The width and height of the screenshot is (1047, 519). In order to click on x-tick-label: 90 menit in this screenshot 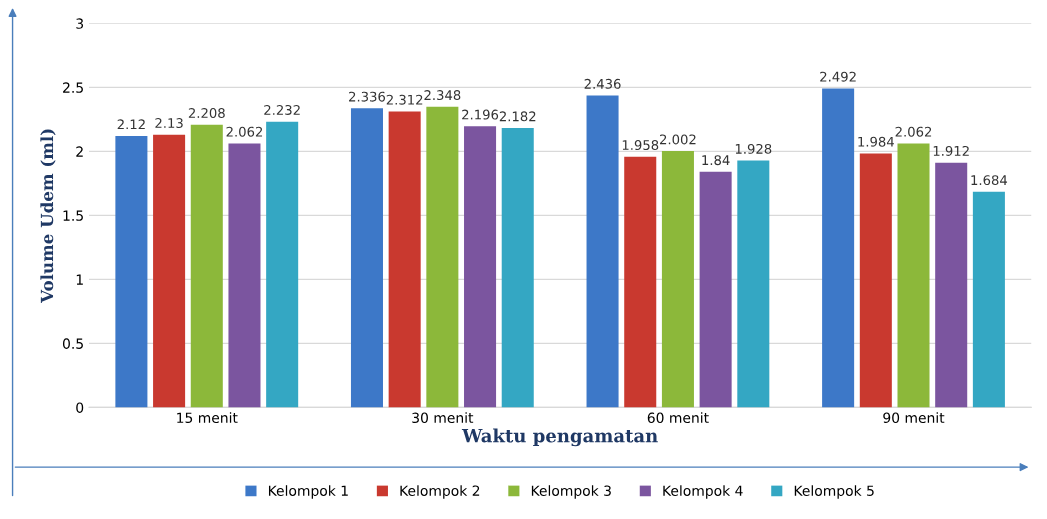, I will do `click(914, 418)`.